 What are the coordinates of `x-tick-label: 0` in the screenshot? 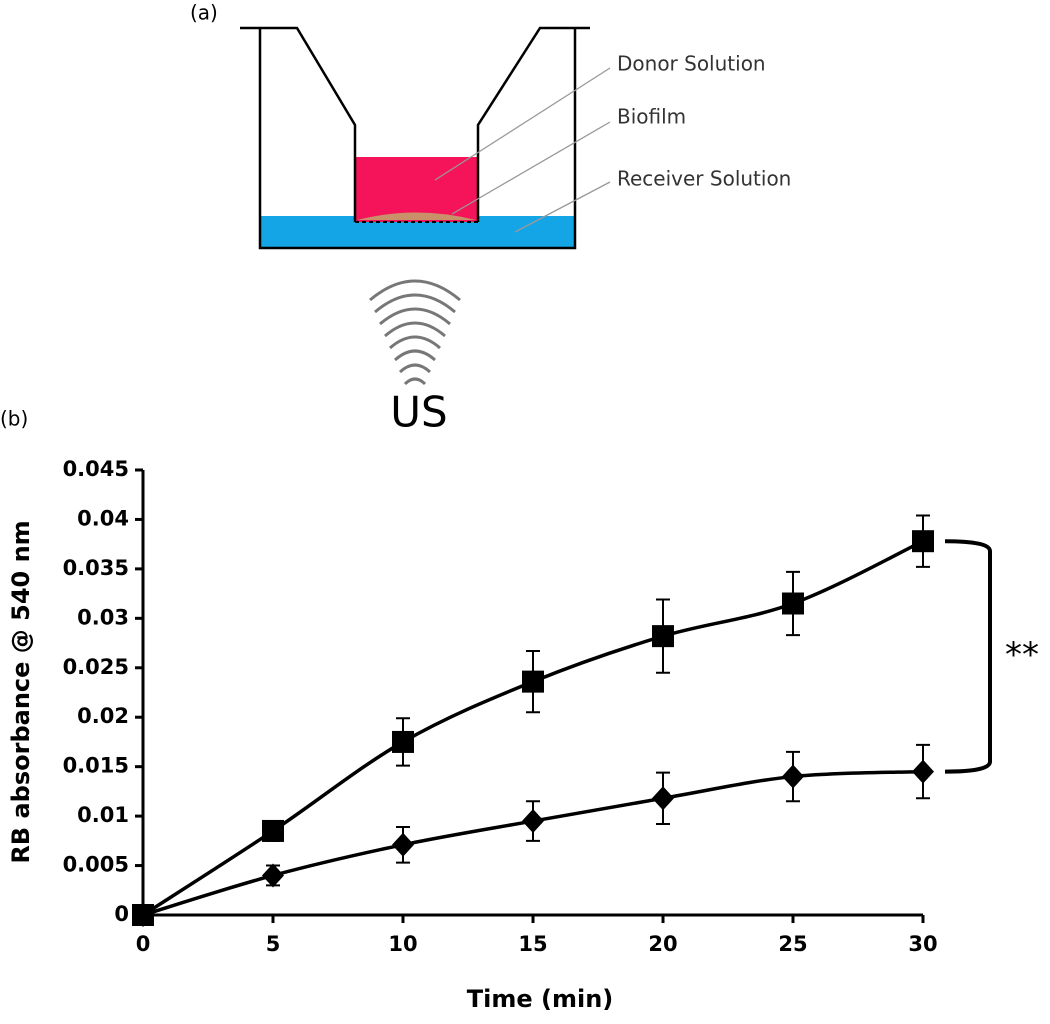 It's located at (143, 944).